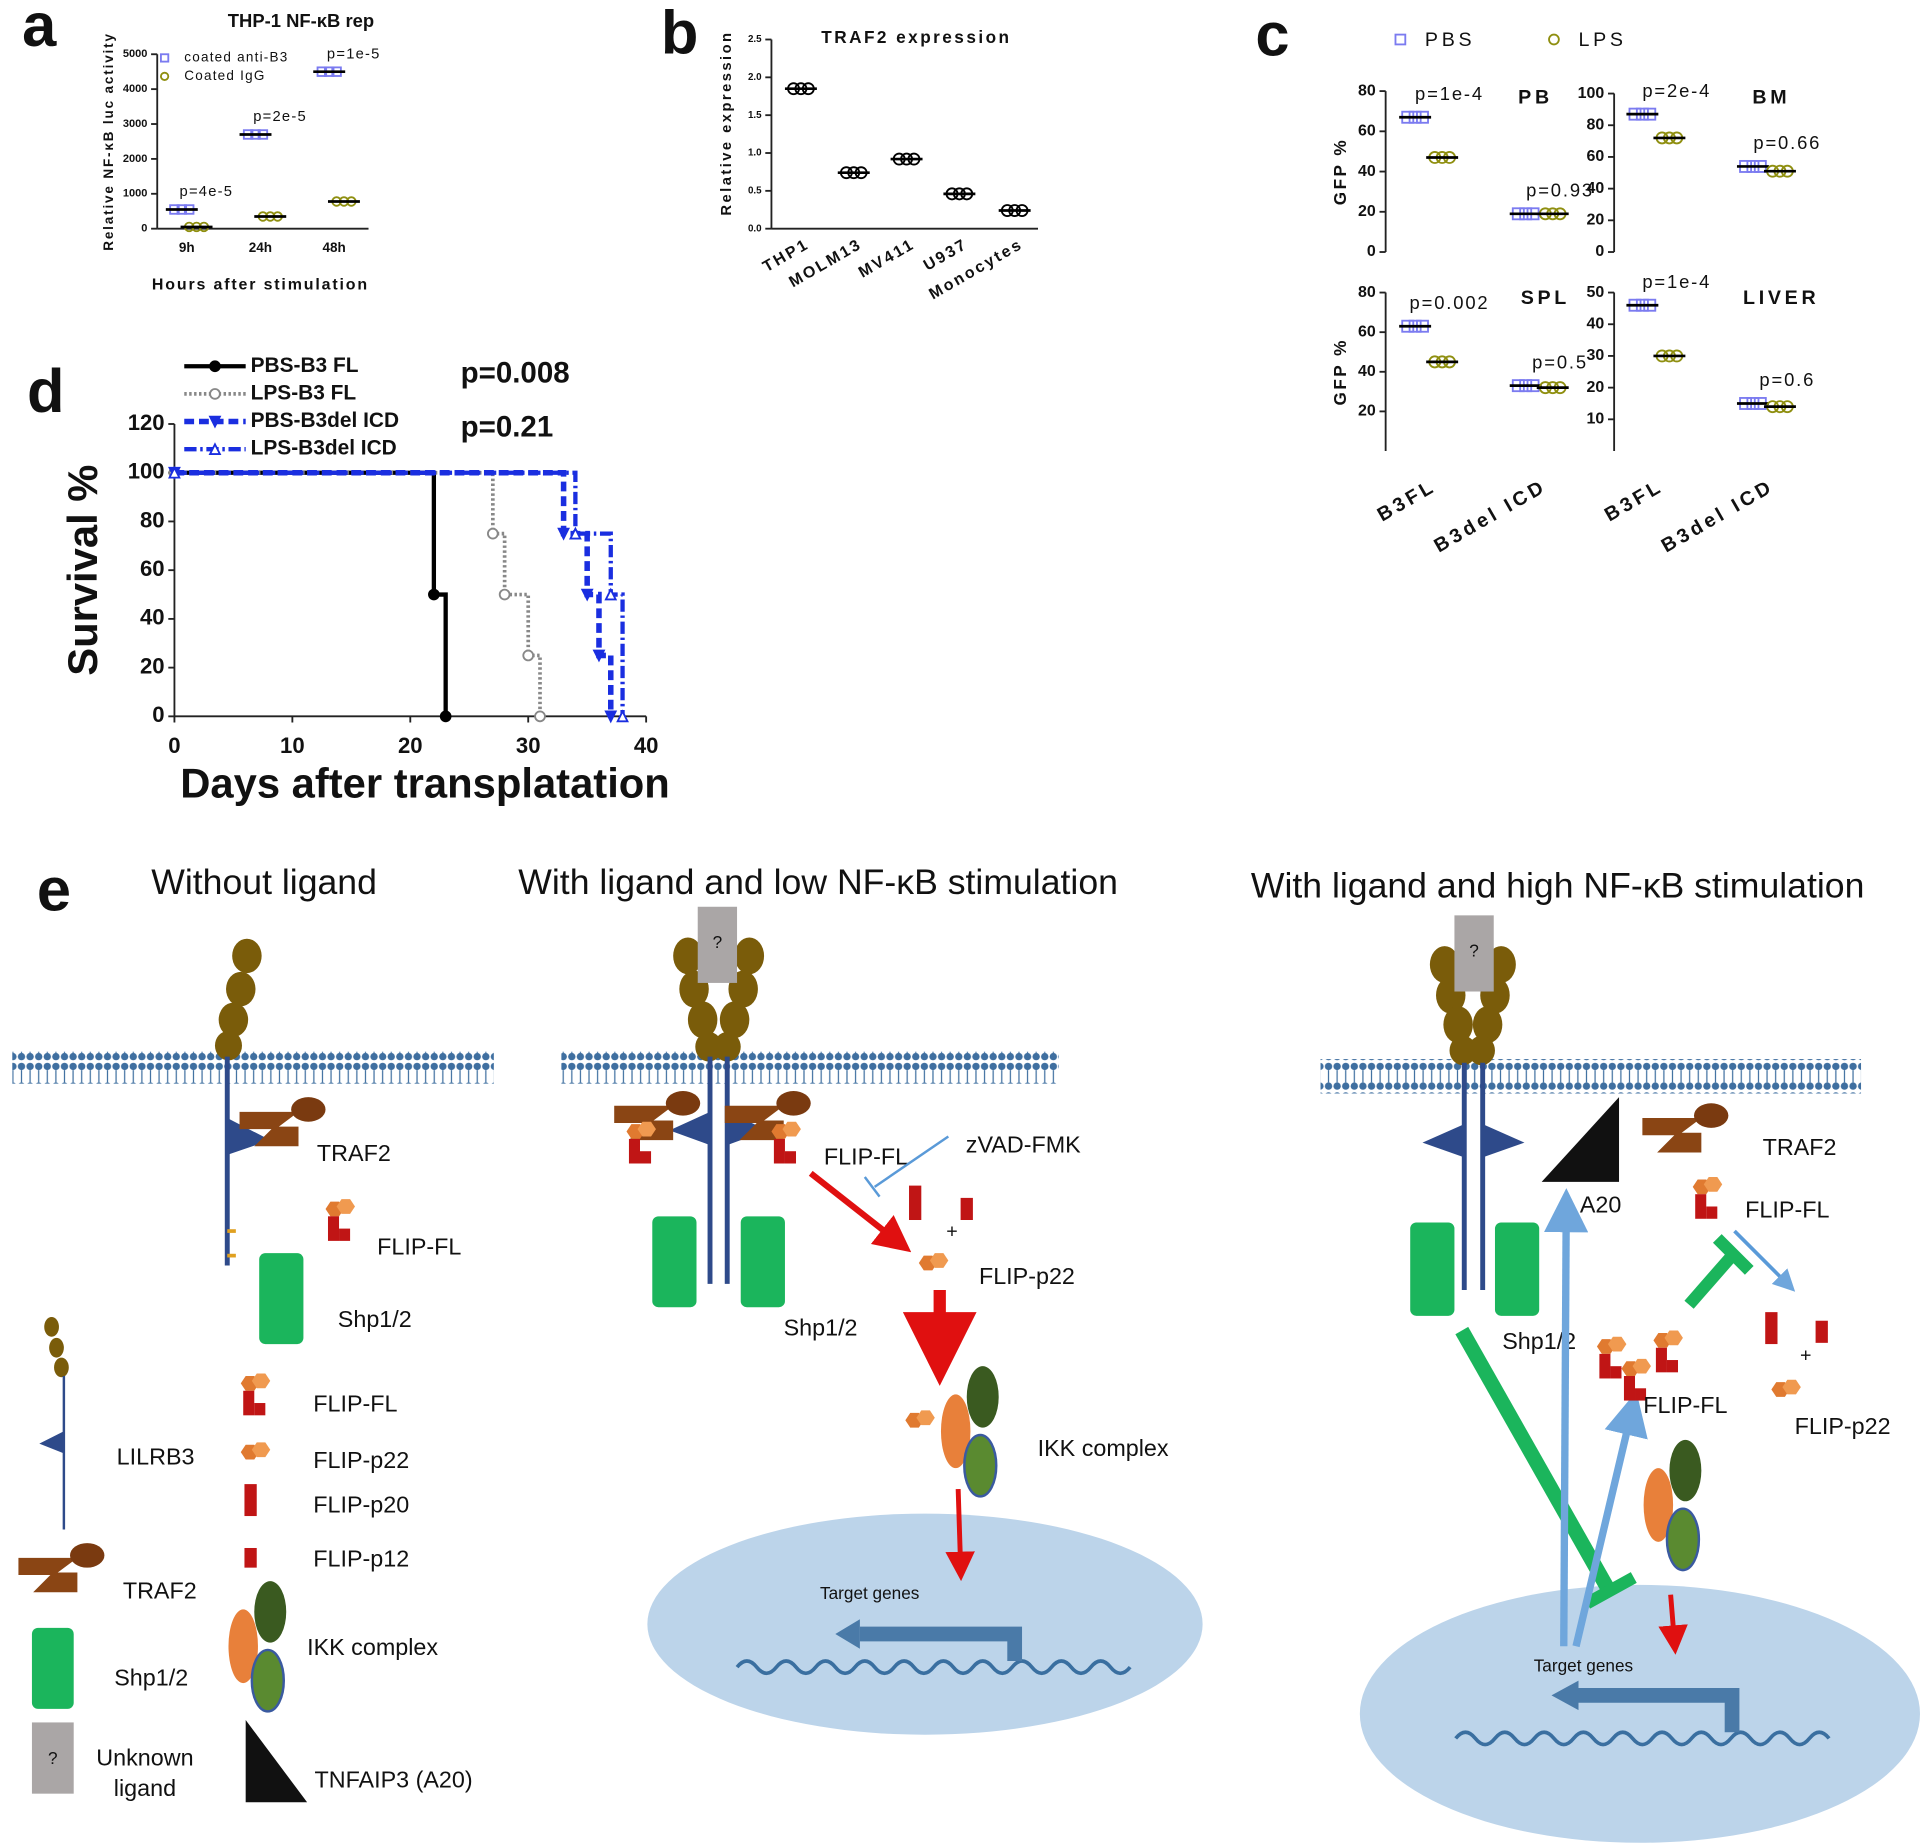 Image resolution: width=1920 pixels, height=1843 pixels. Describe the element at coordinates (250, 1557) in the screenshot. I see `flip-p12-icon` at that location.